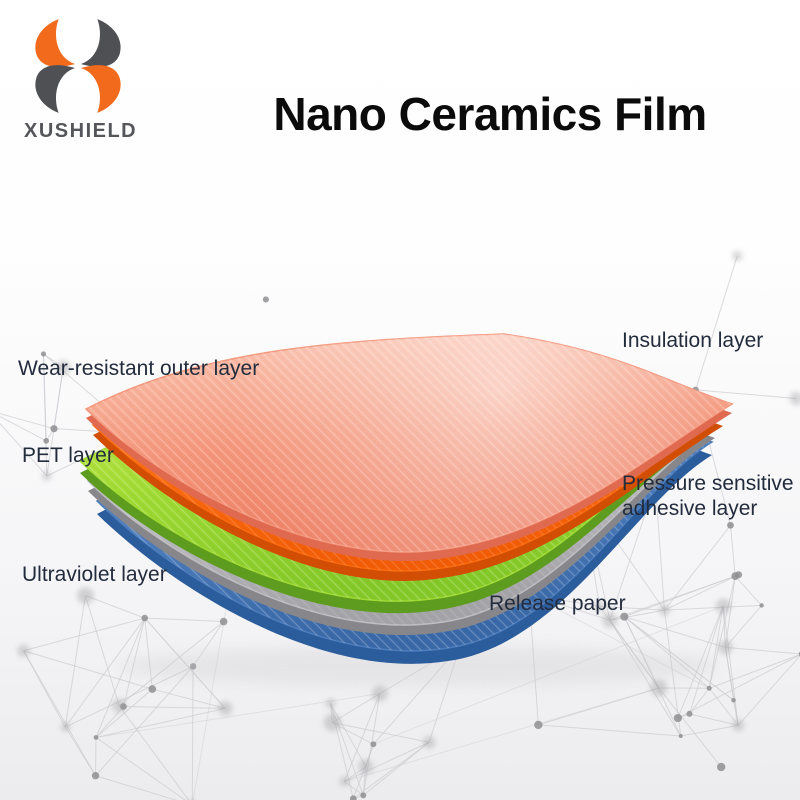 This screenshot has width=800, height=800. What do you see at coordinates (693, 340) in the screenshot?
I see `label-insulation-layer: Insulation layer` at bounding box center [693, 340].